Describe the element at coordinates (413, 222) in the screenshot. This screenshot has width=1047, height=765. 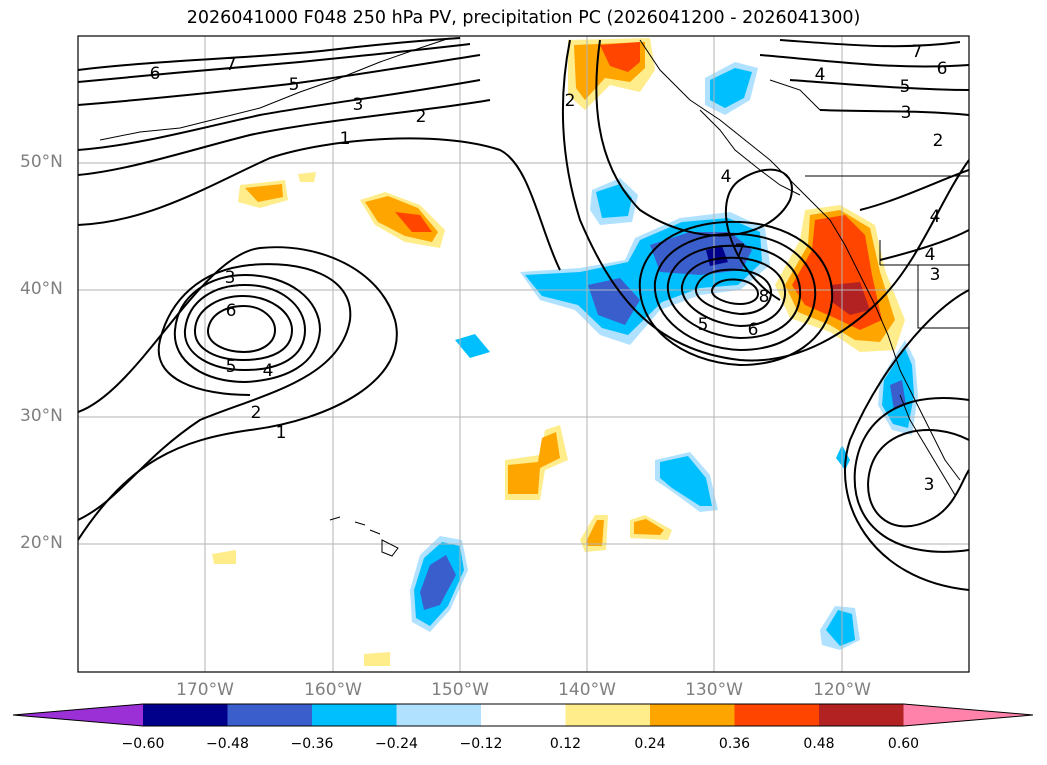
I see `precip-positive-midpac-peak` at that location.